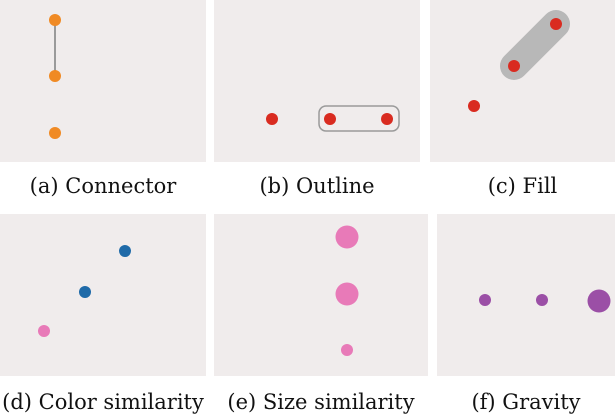 The height and width of the screenshot is (416, 615). I want to click on outline-diagram, so click(333, 118).